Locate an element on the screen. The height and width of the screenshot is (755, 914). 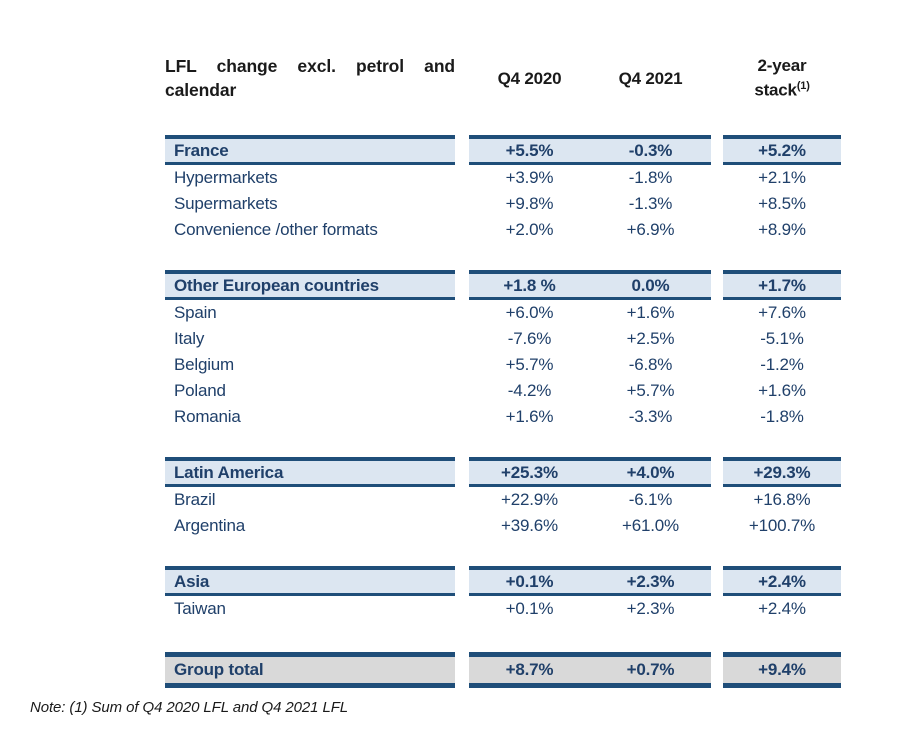
value-q4-2021: -1.3% is located at coordinates (650, 203).